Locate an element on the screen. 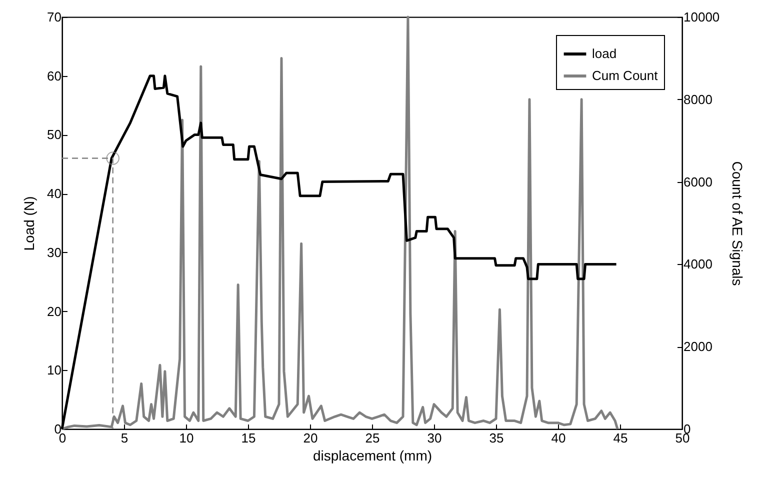 The width and height of the screenshot is (760, 480). y-tick-label: 30 is located at coordinates (54, 252).